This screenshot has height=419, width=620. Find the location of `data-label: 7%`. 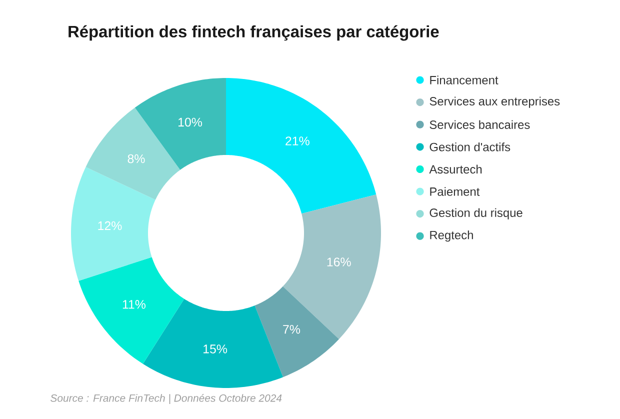

data-label: 7% is located at coordinates (291, 329).